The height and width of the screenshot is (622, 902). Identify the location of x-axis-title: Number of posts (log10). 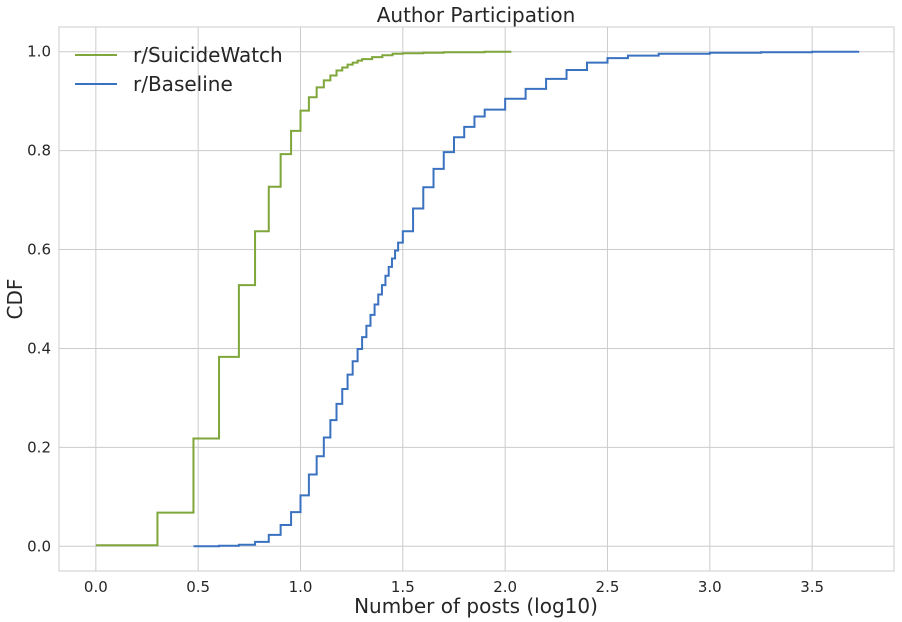
(476, 606).